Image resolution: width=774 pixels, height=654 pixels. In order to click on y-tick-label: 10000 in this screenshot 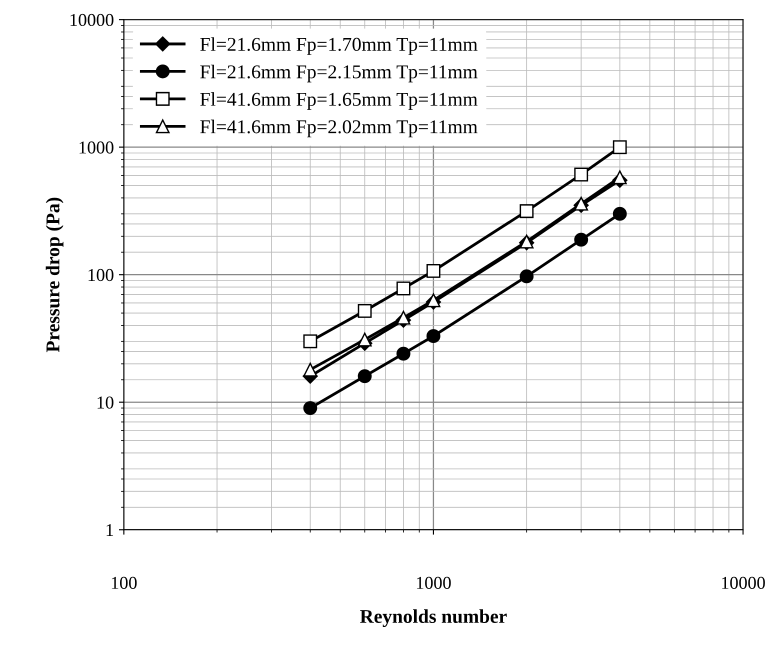, I will do `click(92, 20)`.